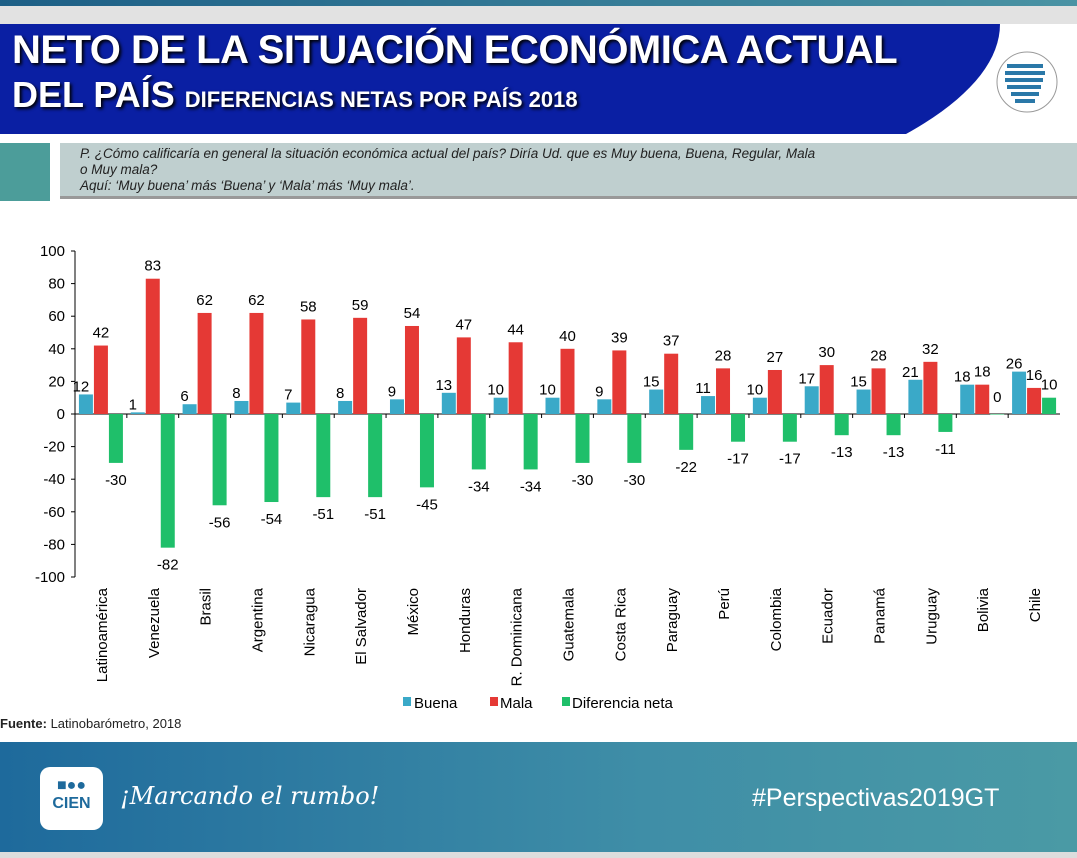  Describe the element at coordinates (1014, 364) in the screenshot. I see `data-label: 26` at that location.